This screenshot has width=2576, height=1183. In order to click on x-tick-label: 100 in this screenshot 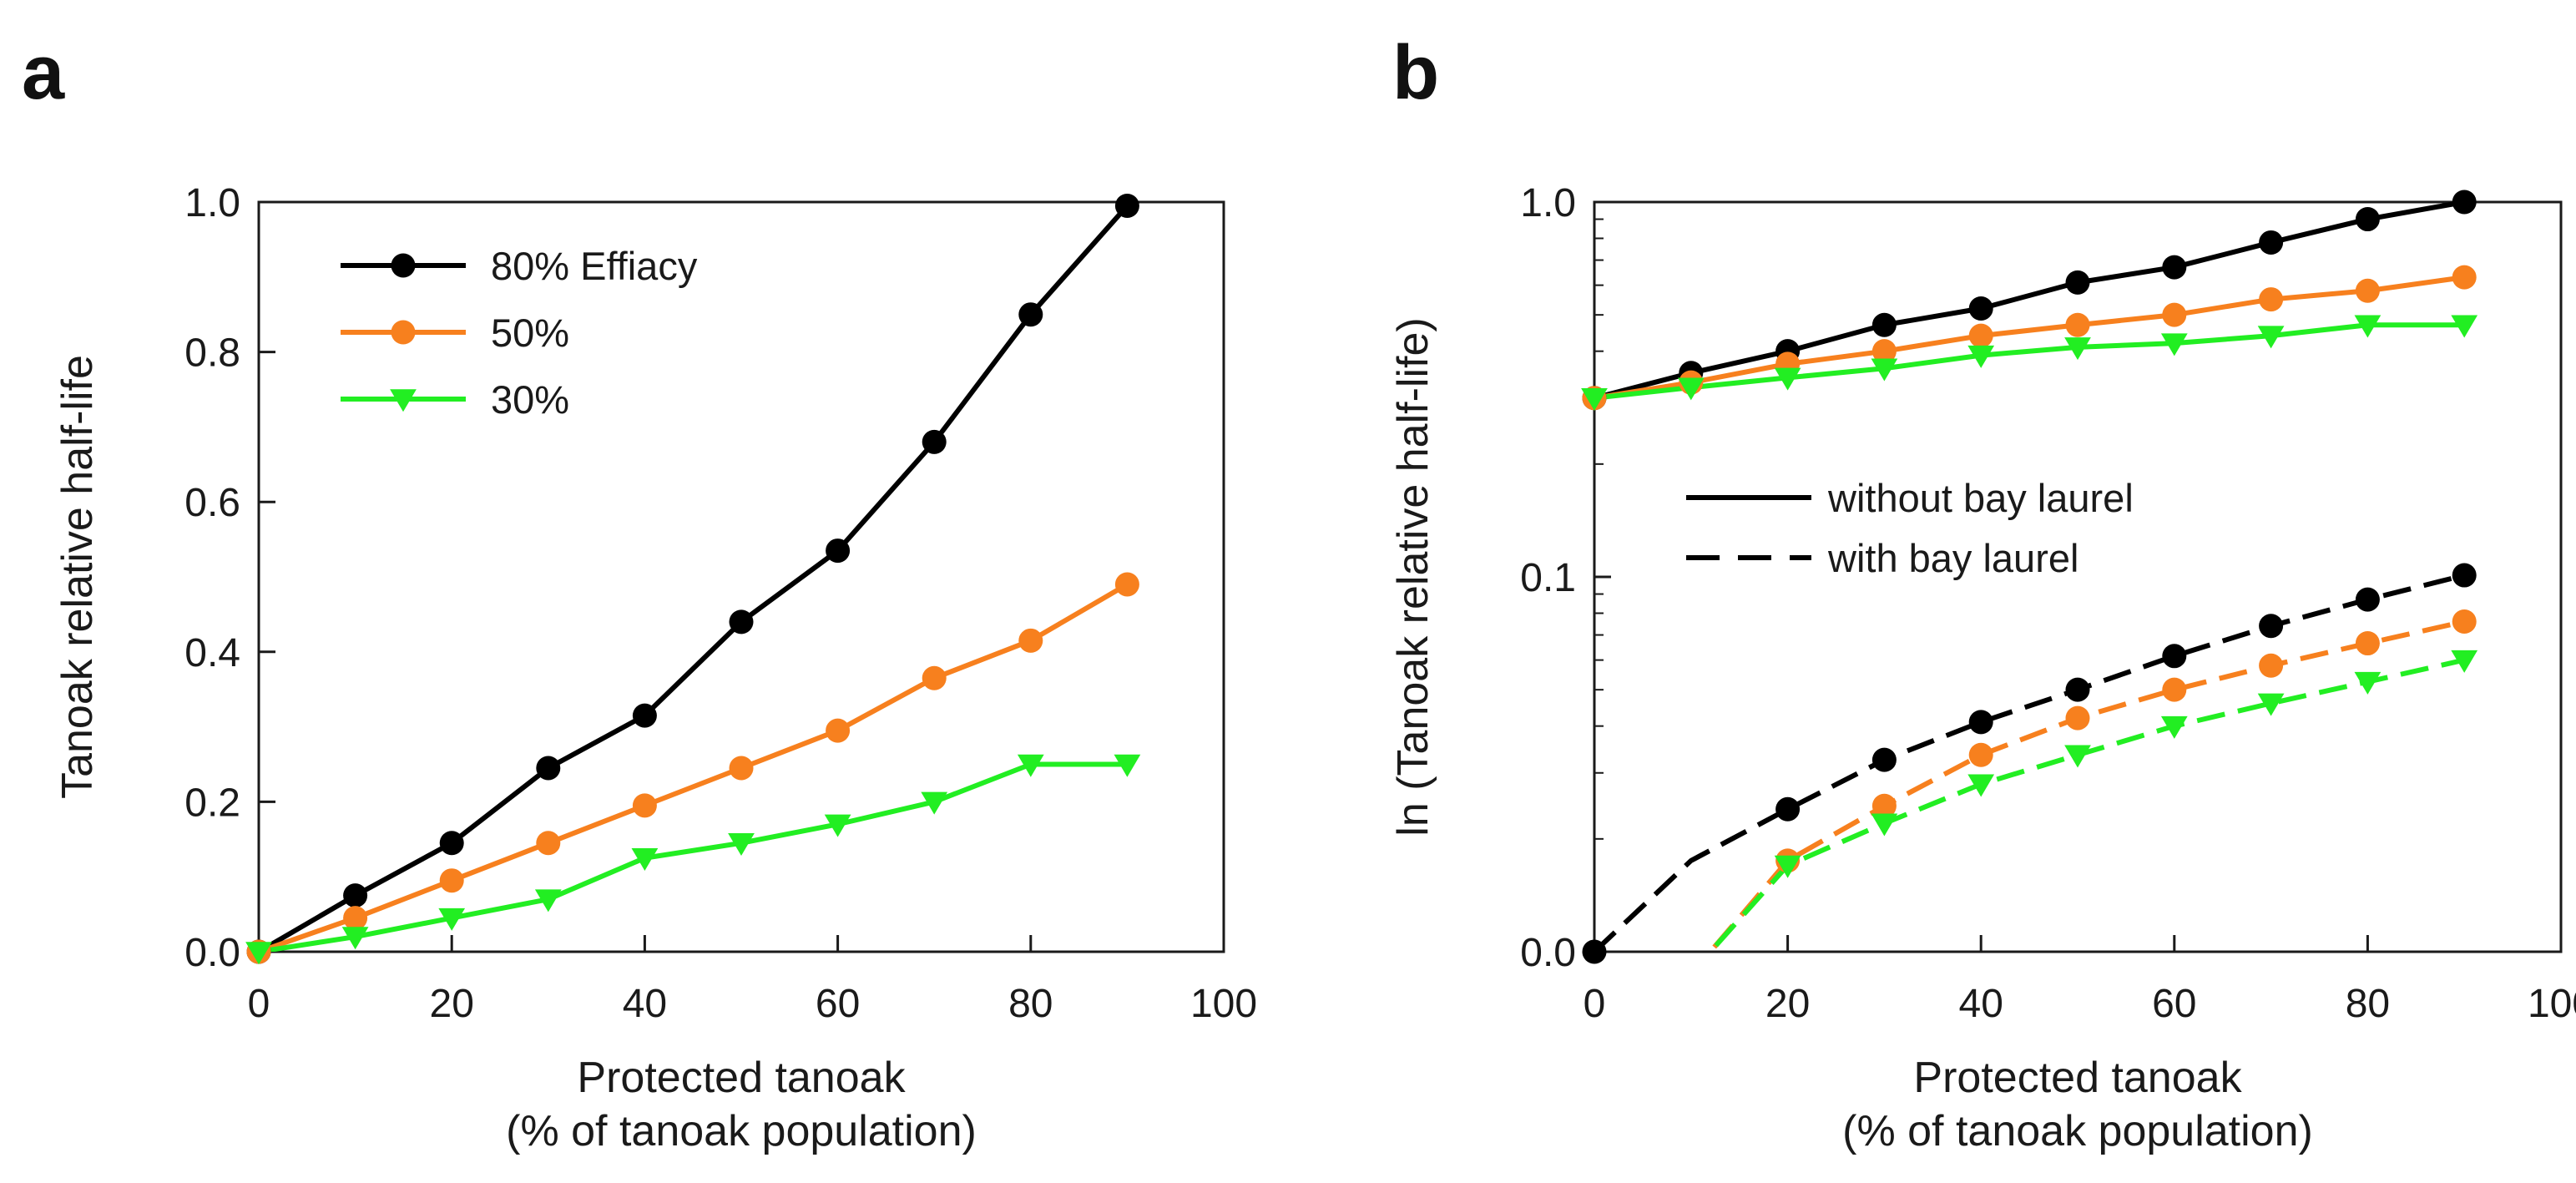, I will do `click(1223, 1004)`.